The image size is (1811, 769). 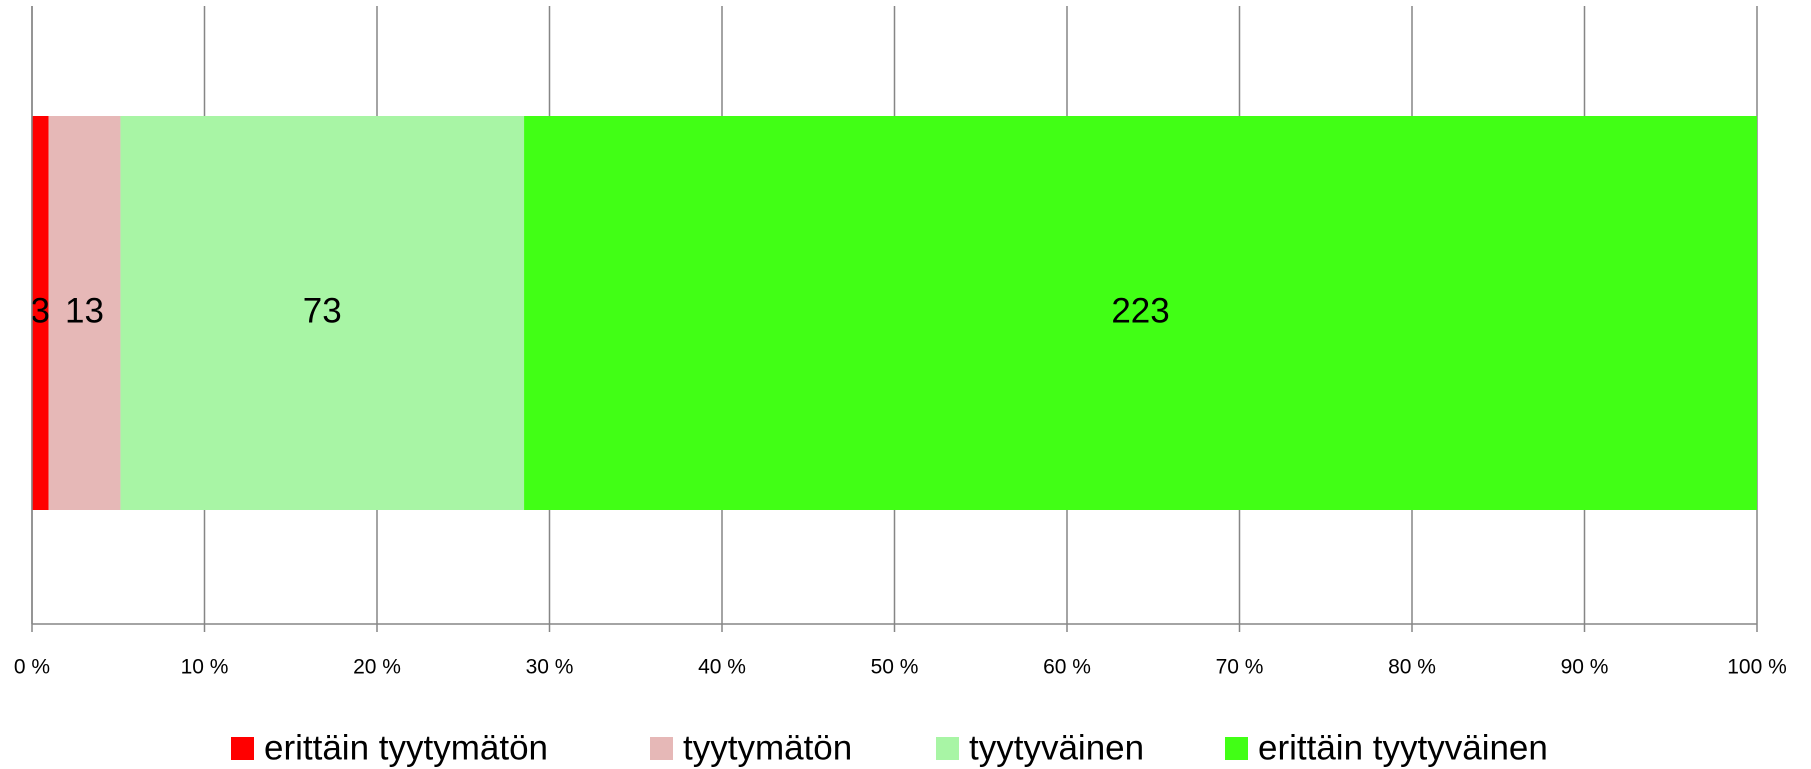 I want to click on x-tick-label: 80 %, so click(x=1412, y=667).